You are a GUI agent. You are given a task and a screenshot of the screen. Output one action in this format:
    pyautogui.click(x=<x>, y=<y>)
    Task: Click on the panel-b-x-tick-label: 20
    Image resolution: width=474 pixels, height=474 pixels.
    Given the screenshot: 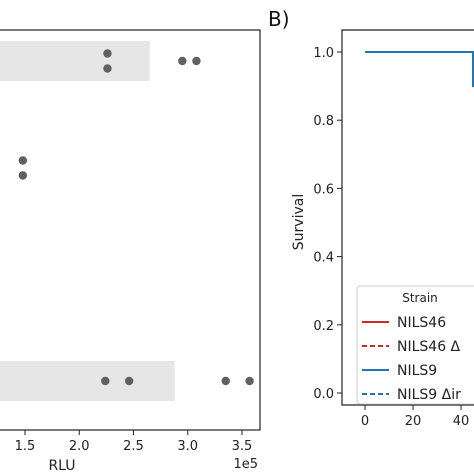 What is the action you would take?
    pyautogui.click(x=413, y=421)
    